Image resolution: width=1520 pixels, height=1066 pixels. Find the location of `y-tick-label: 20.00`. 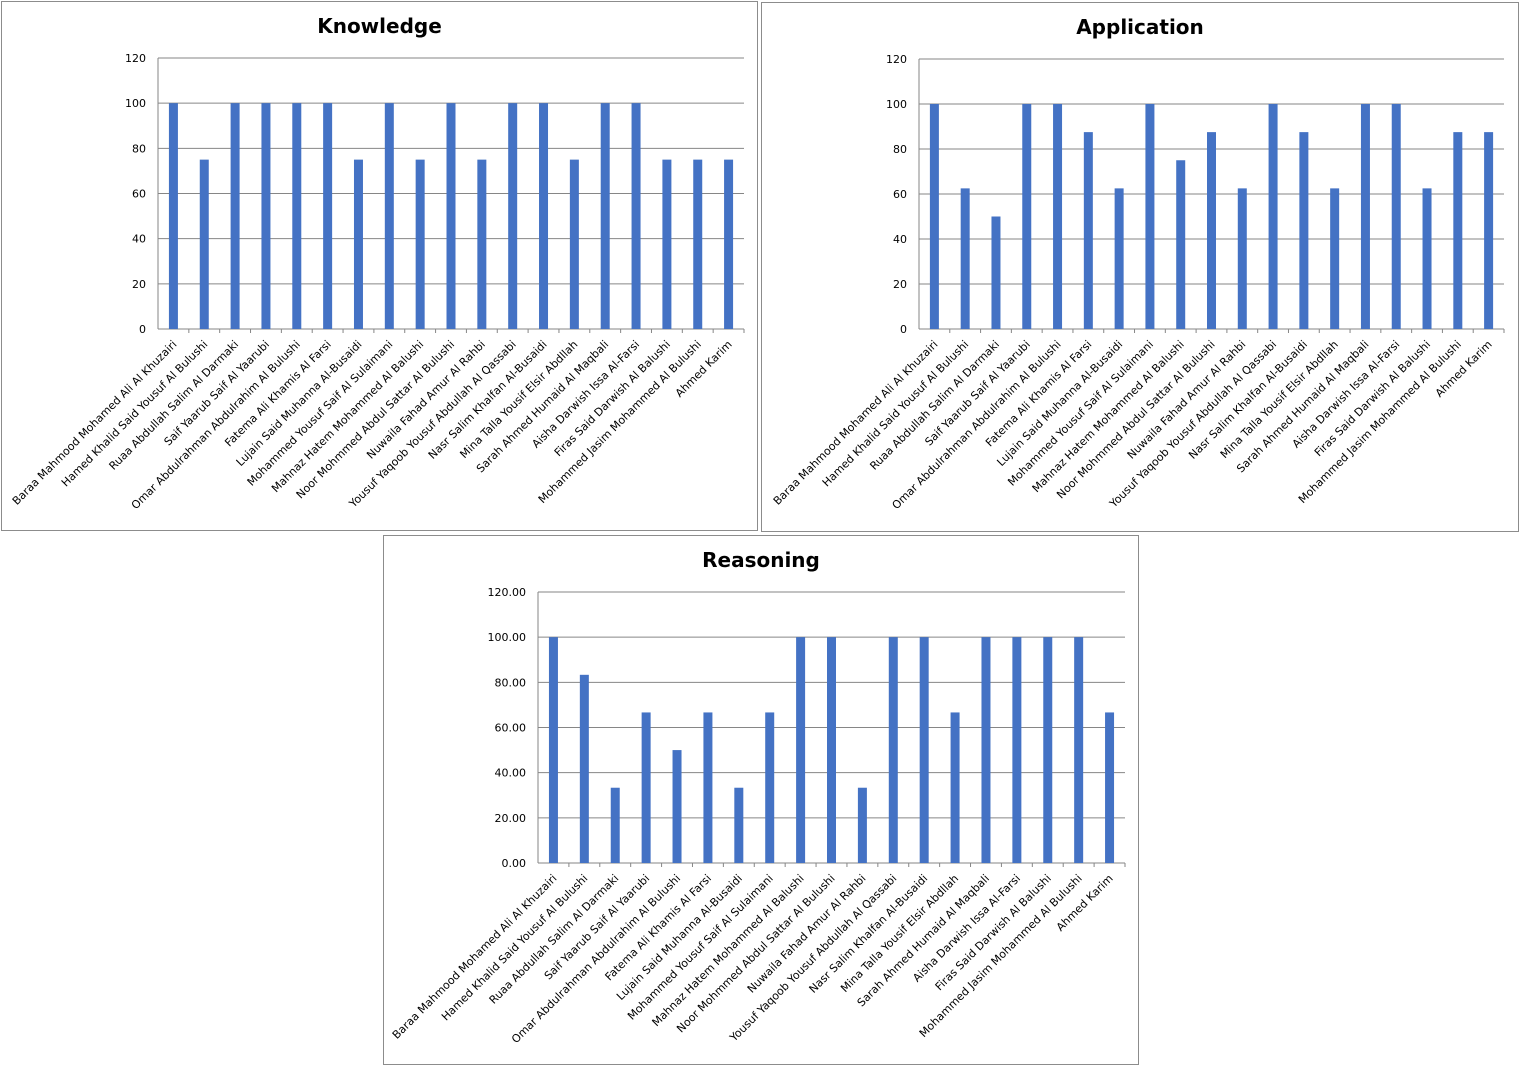

y-tick-label: 20.00 is located at coordinates (511, 818).